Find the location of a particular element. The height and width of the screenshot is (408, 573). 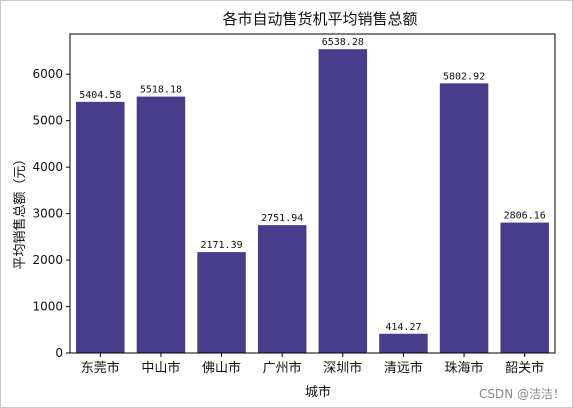

data-label: 5404.58 is located at coordinates (100, 95).